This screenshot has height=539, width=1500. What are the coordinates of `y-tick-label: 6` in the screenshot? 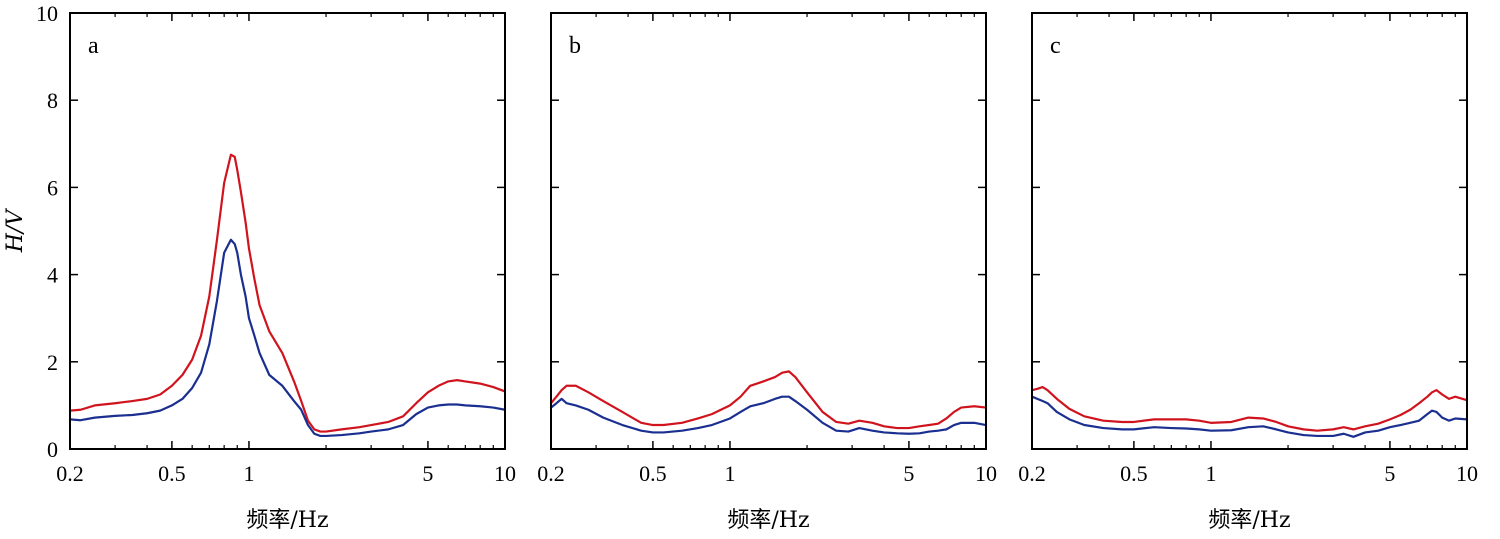 It's located at (52, 187).